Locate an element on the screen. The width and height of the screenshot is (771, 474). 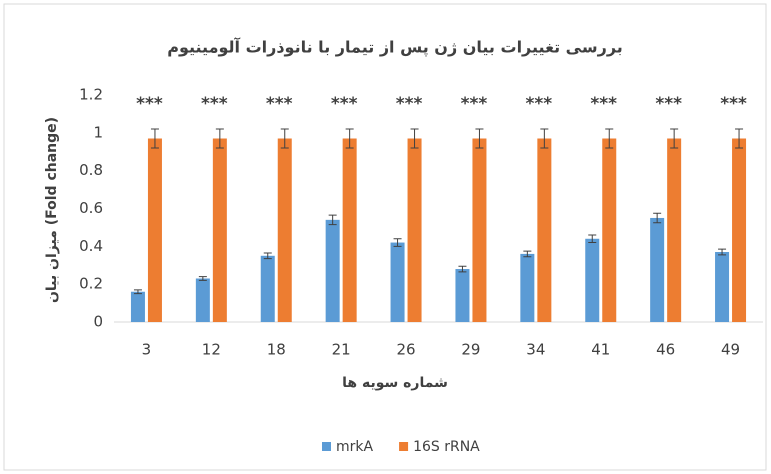
y-tick-label: 1 is located at coordinates (98, 132).